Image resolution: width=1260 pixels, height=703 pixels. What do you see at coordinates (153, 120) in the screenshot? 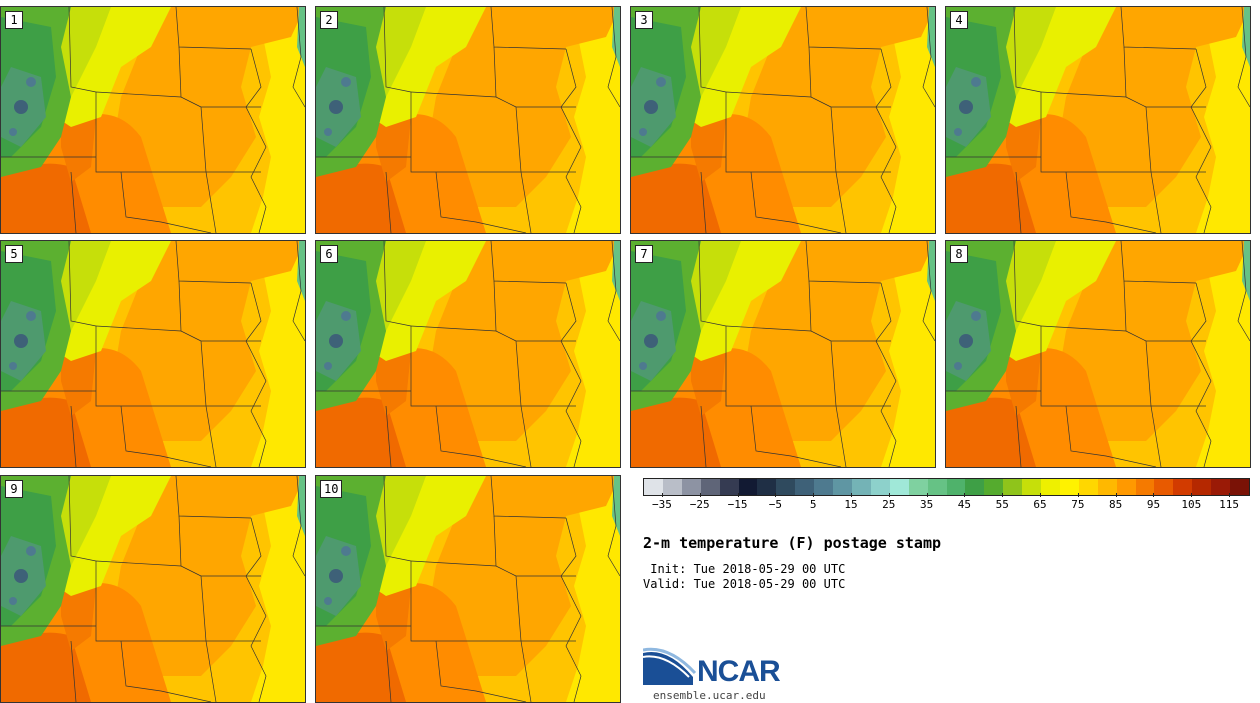
I see `map-panel: 1` at bounding box center [153, 120].